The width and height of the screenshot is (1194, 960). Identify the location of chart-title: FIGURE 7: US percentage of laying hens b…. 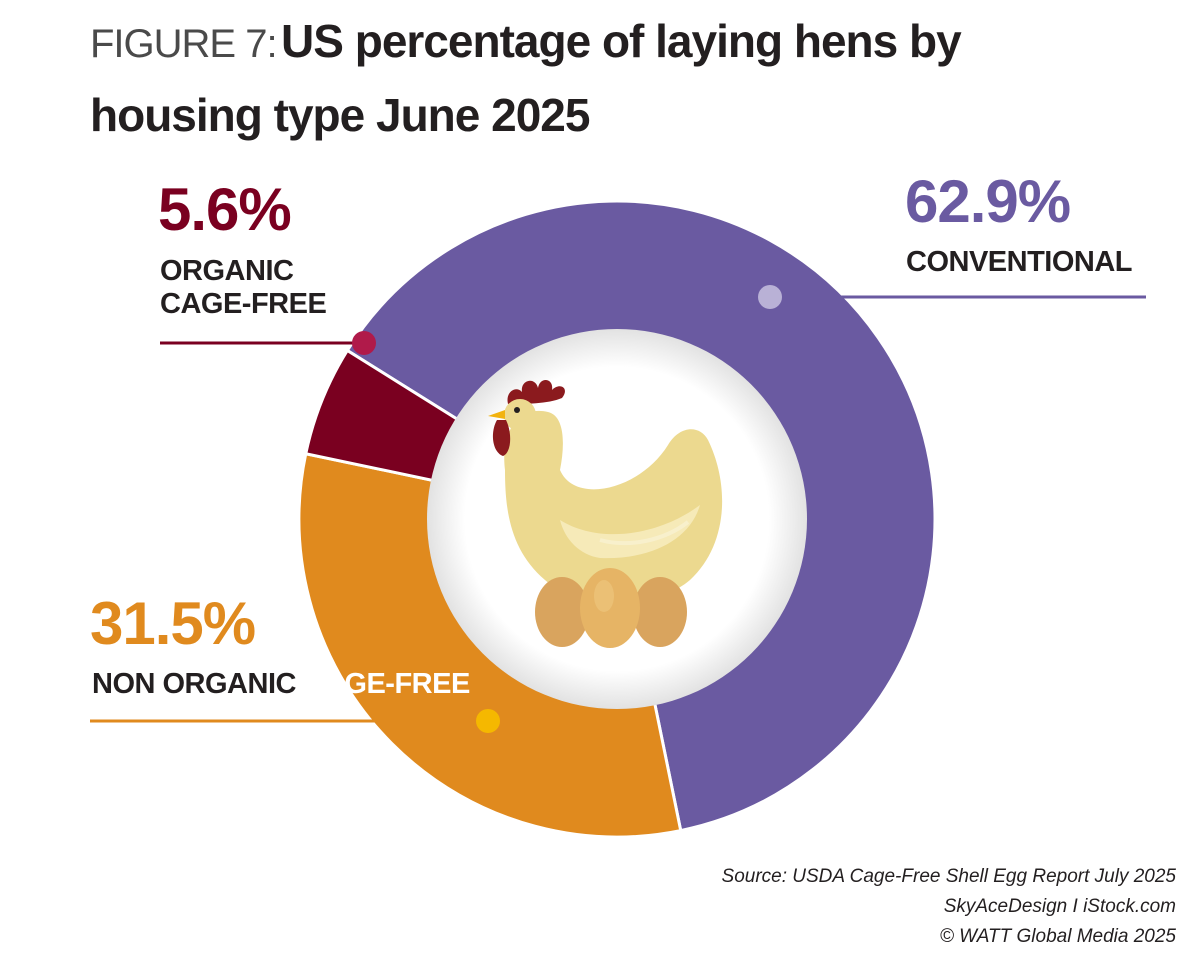
(590, 84).